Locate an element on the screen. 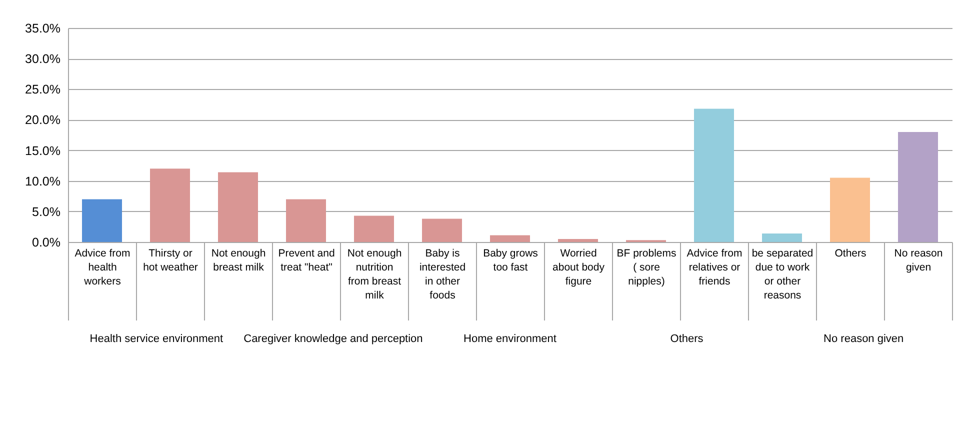 The image size is (959, 422). y-tick-label: 35.0% is located at coordinates (42, 29).